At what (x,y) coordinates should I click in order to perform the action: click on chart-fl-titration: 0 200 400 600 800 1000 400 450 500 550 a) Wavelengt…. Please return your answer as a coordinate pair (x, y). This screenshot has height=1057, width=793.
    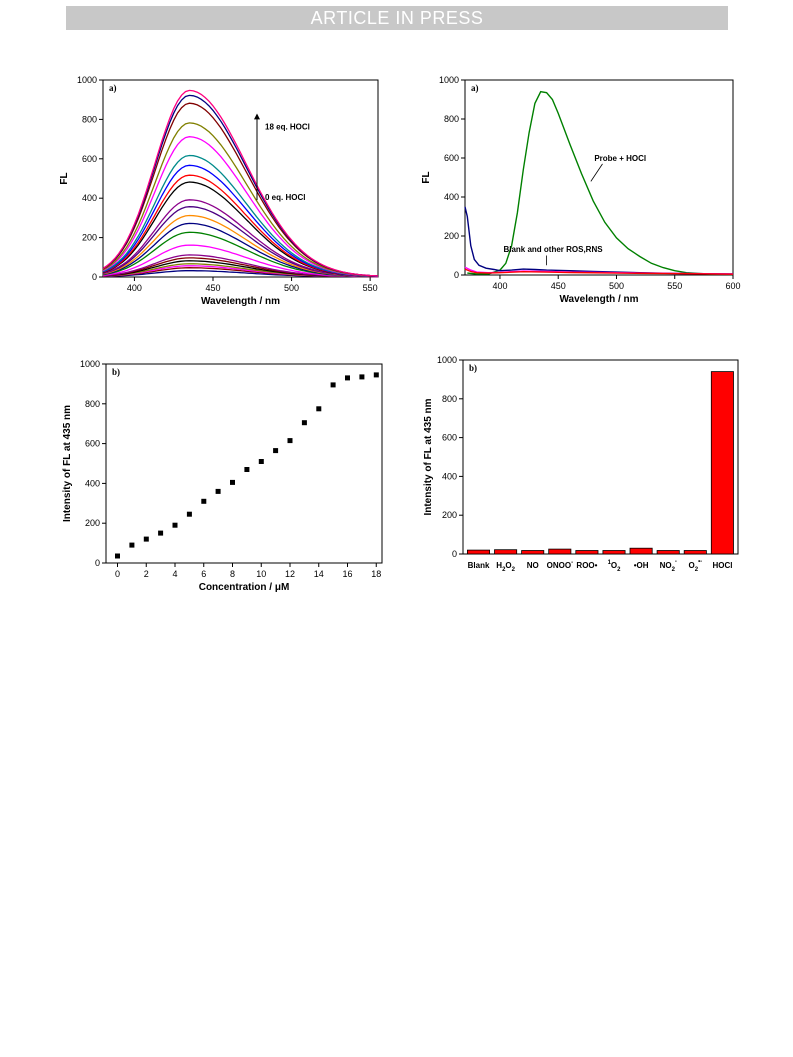
    Looking at the image, I should click on (219, 191).